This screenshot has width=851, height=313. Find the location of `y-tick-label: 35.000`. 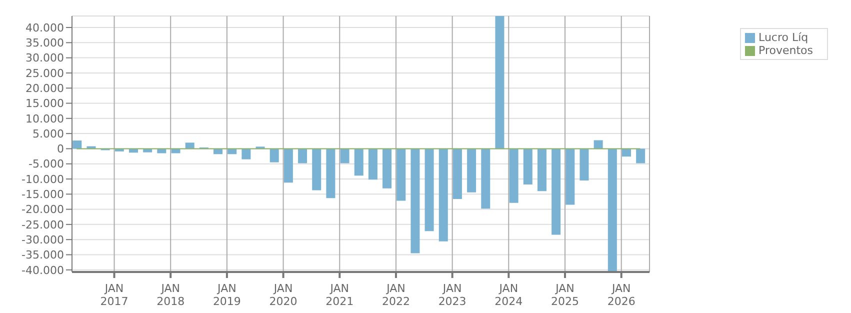

y-tick-label: 35.000 is located at coordinates (45, 43).